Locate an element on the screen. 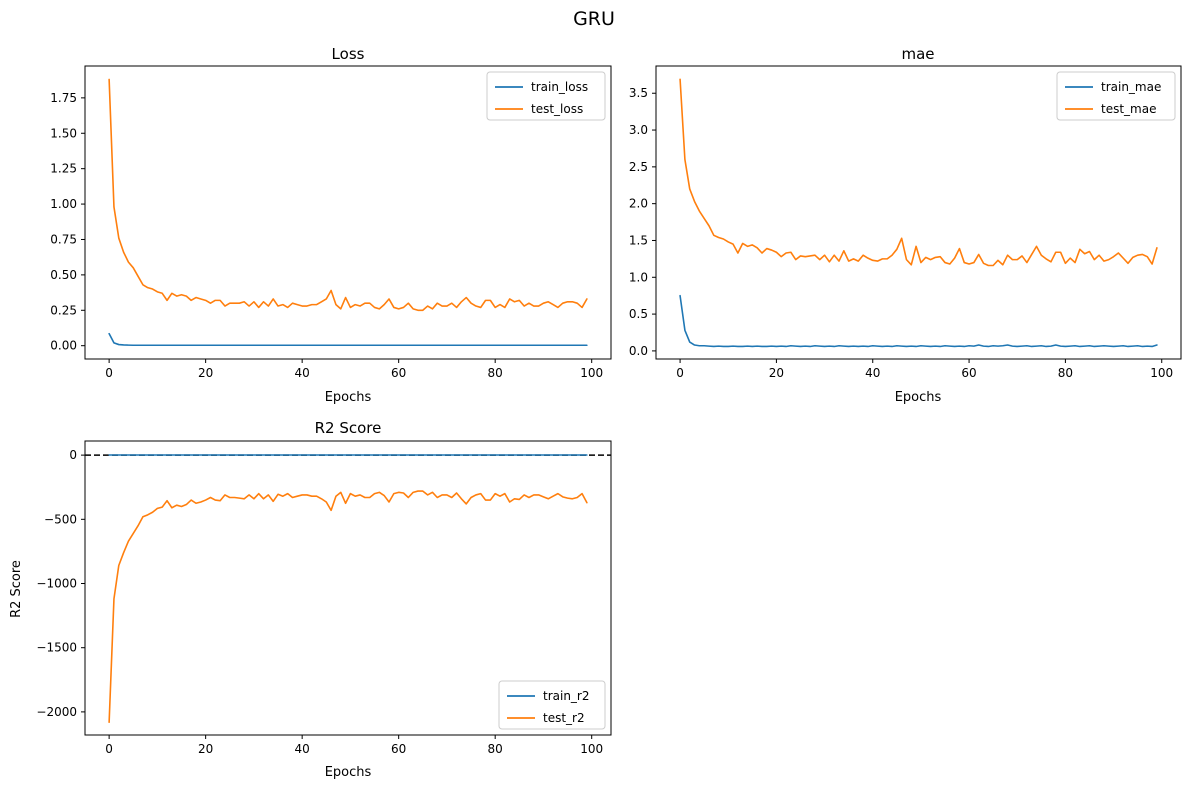  mae-series-test_mae is located at coordinates (918, 172).